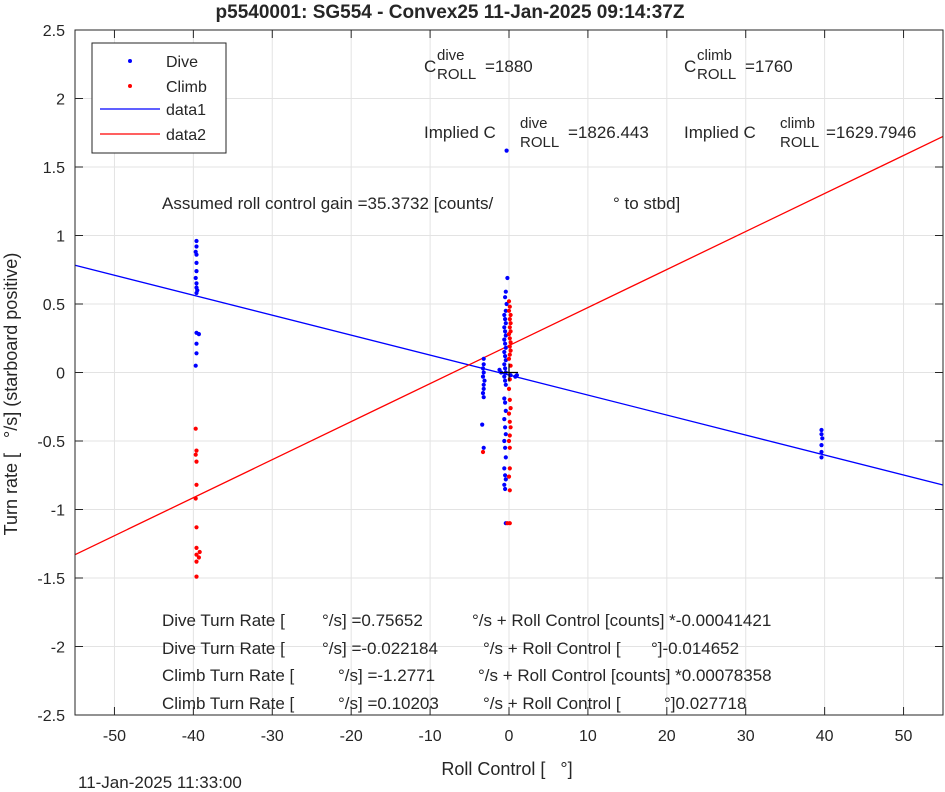 The image size is (945, 792). Describe the element at coordinates (223, 620) in the screenshot. I see `equation-1-part-a: Dive Turn Rate [` at that location.